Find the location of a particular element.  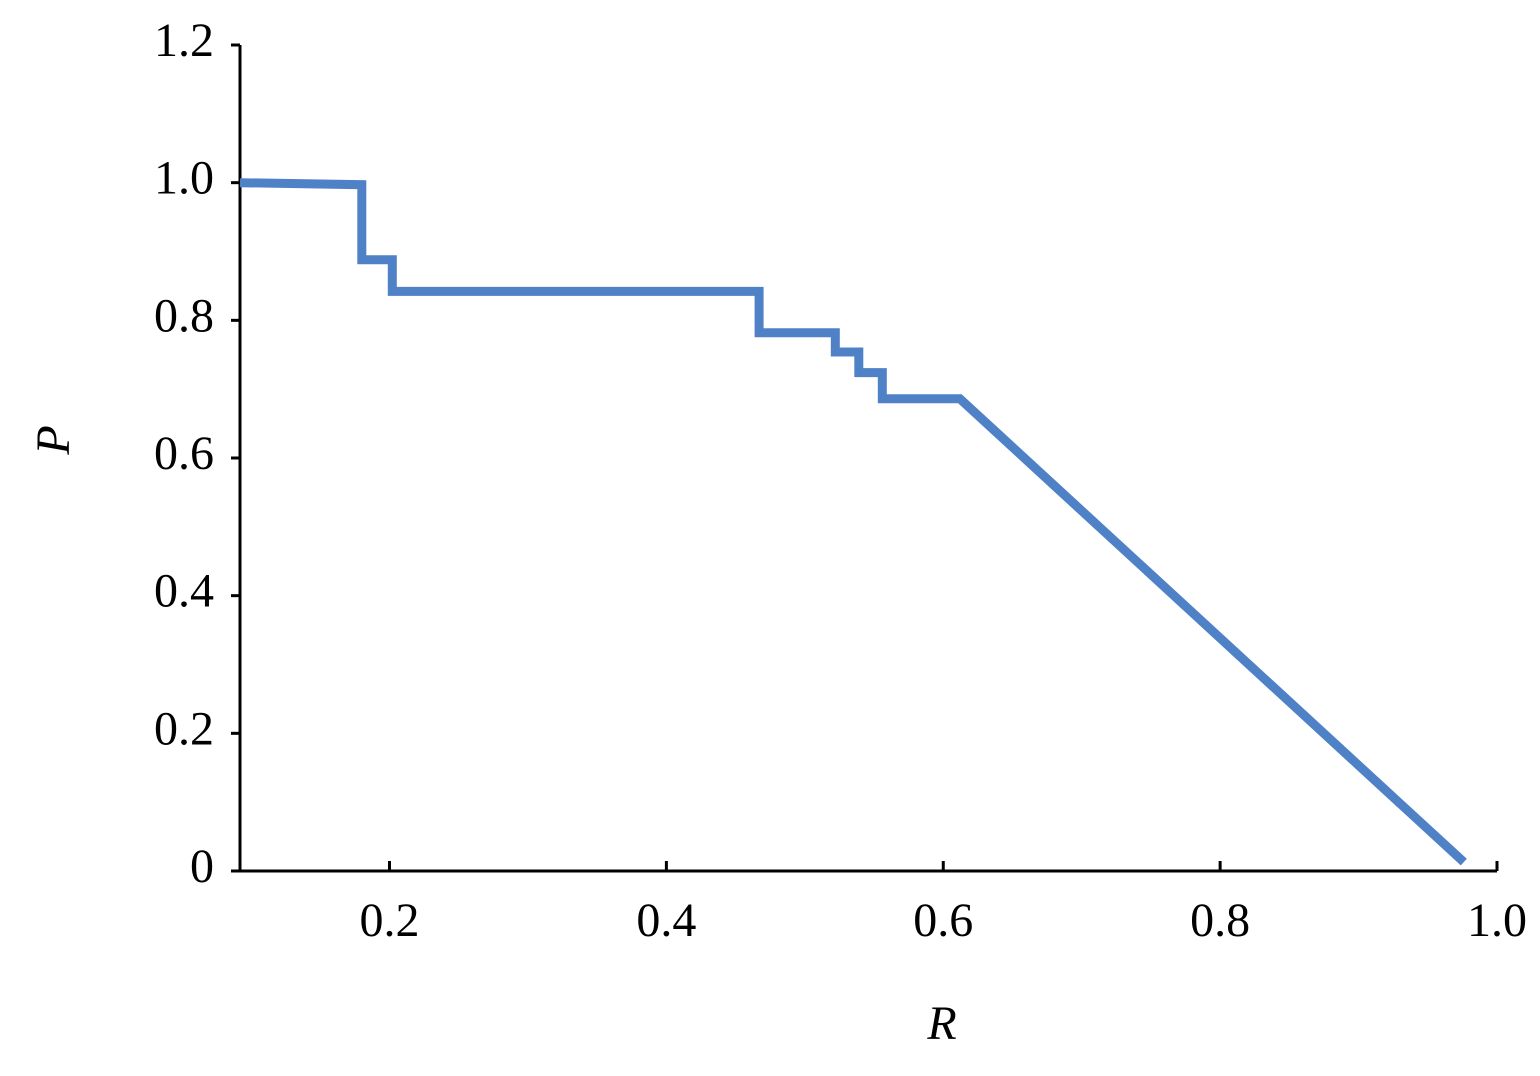

y-tick-label: 0.6 is located at coordinates (184, 453).